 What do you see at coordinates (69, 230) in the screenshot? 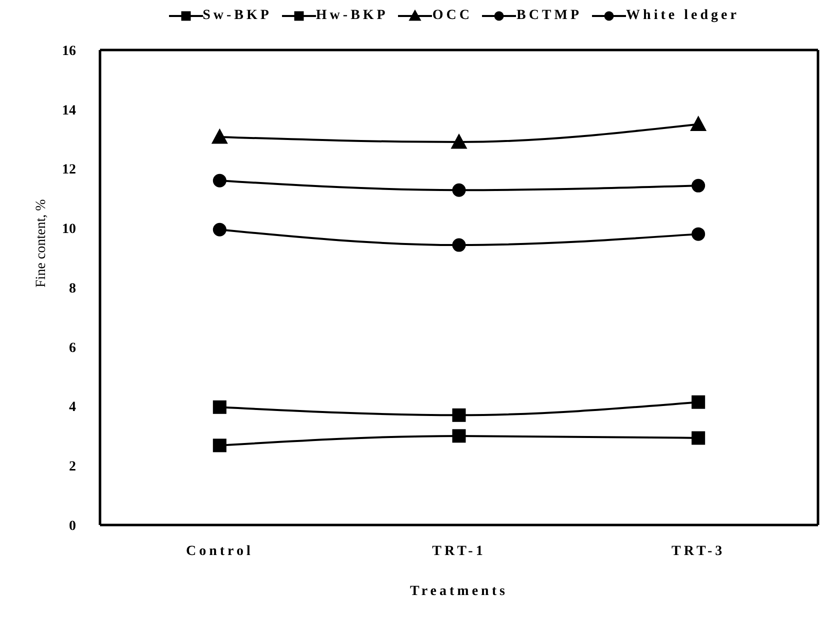
I see `y-tick-label: 10` at bounding box center [69, 230].